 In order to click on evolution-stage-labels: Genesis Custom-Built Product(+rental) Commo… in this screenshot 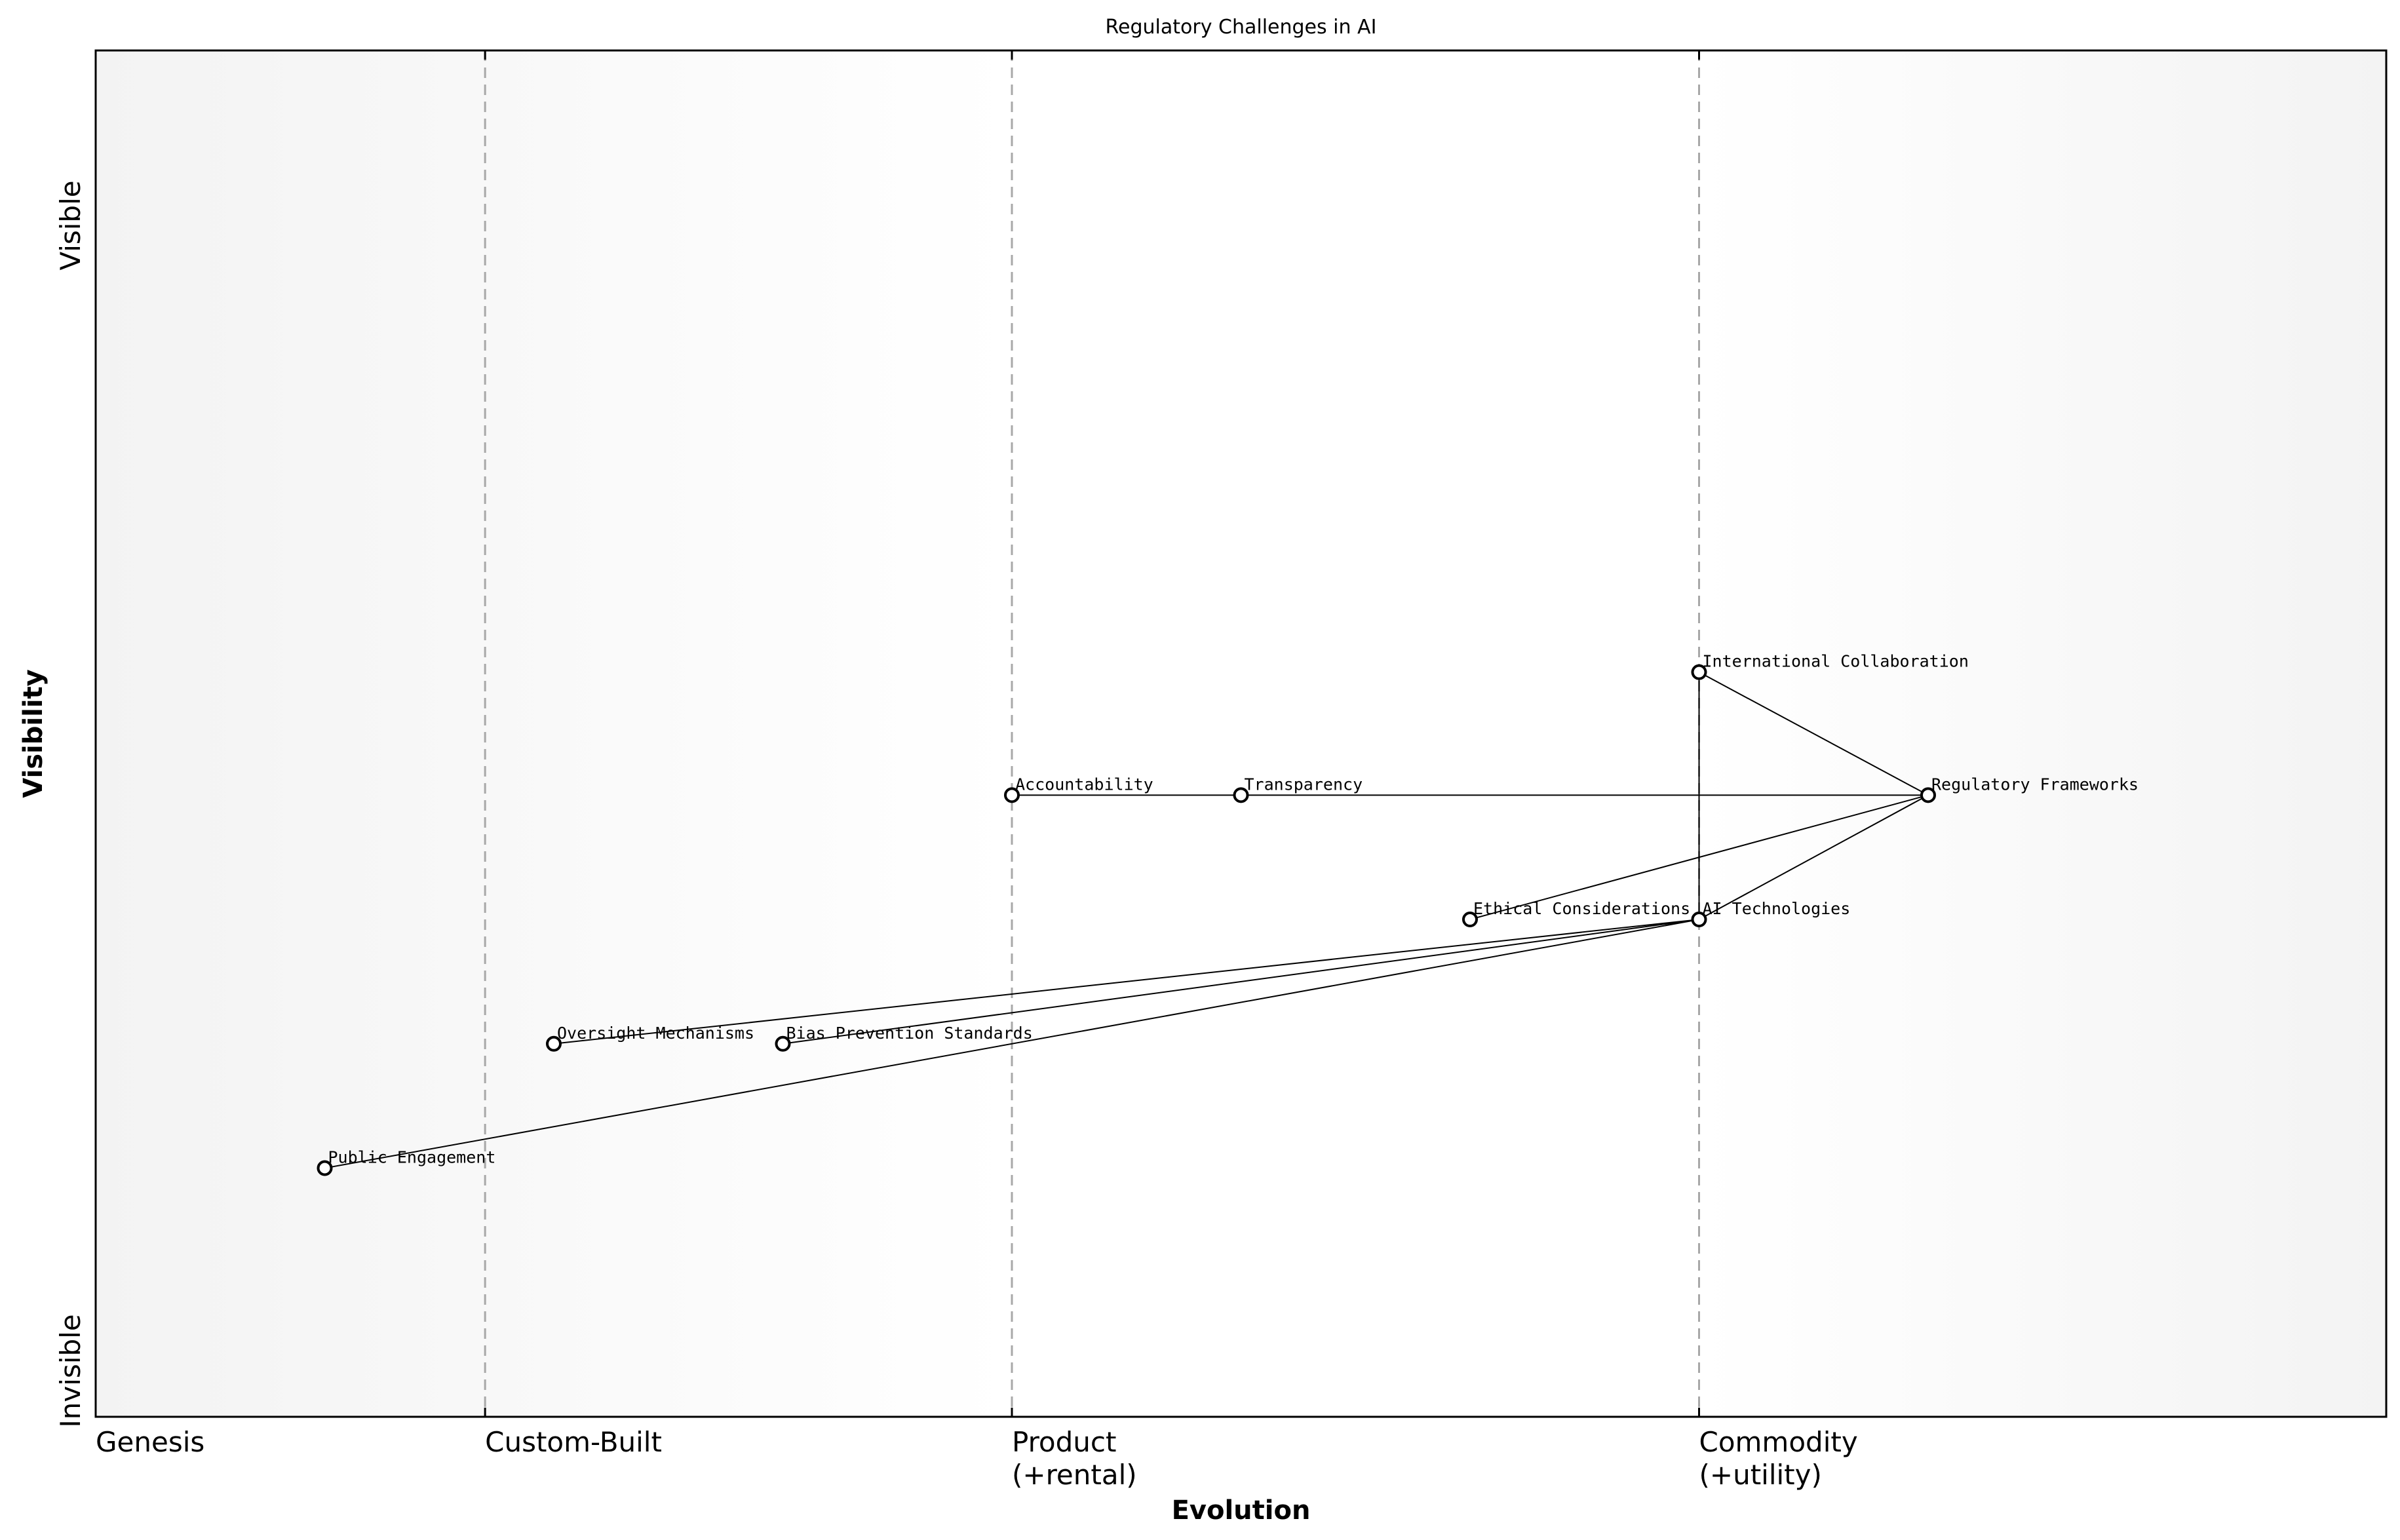, I will do `click(977, 1458)`.